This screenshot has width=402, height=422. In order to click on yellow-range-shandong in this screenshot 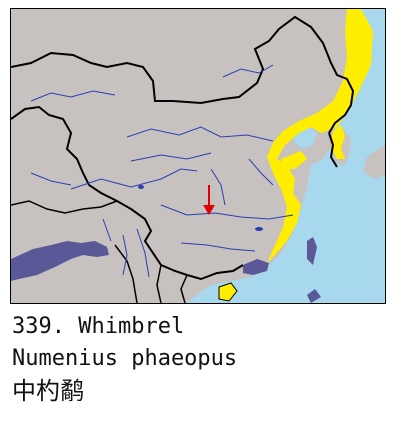, I will do `click(294, 160)`.